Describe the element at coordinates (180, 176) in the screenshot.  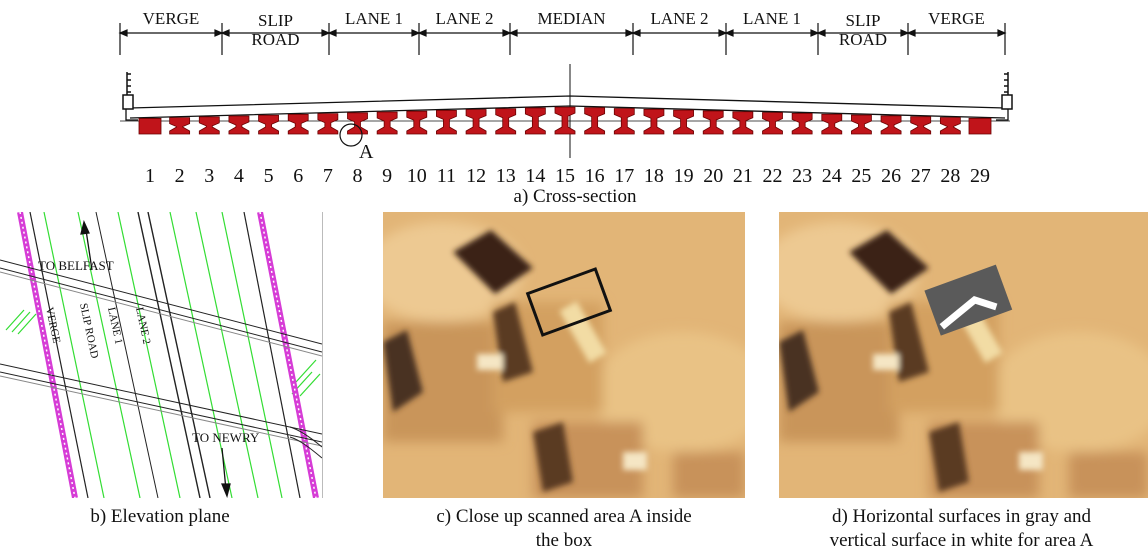
I see `beam-number-2: 2` at that location.